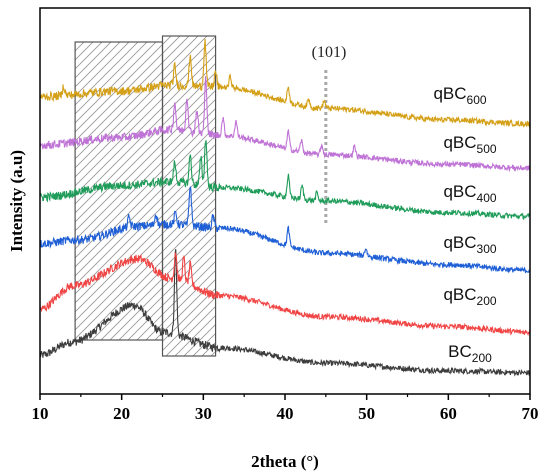  I want to click on annotation-label: (101), so click(329, 52).